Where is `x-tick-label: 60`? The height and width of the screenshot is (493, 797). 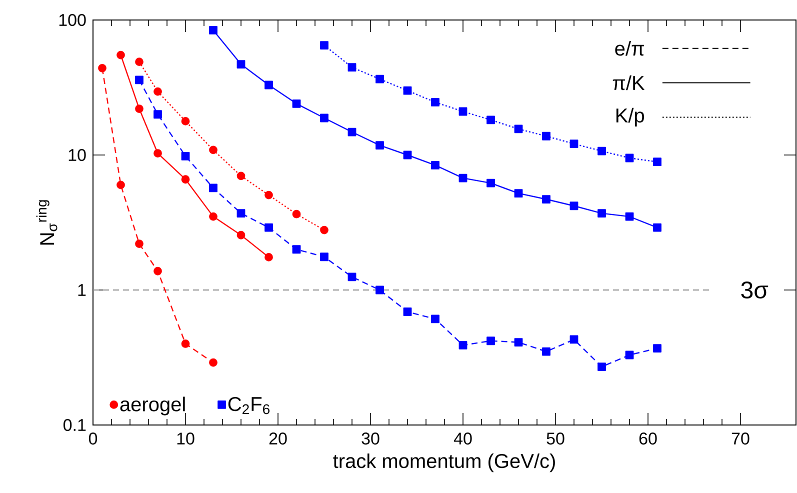 x-tick-label: 60 is located at coordinates (648, 438).